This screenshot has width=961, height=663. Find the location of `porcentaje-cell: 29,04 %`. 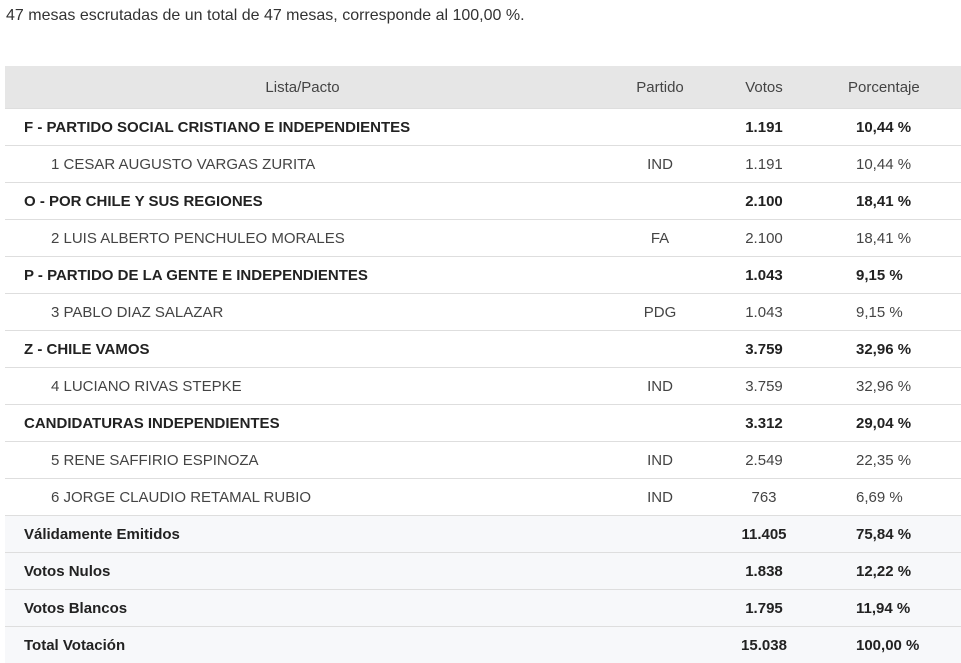

porcentaje-cell: 29,04 % is located at coordinates (884, 423).